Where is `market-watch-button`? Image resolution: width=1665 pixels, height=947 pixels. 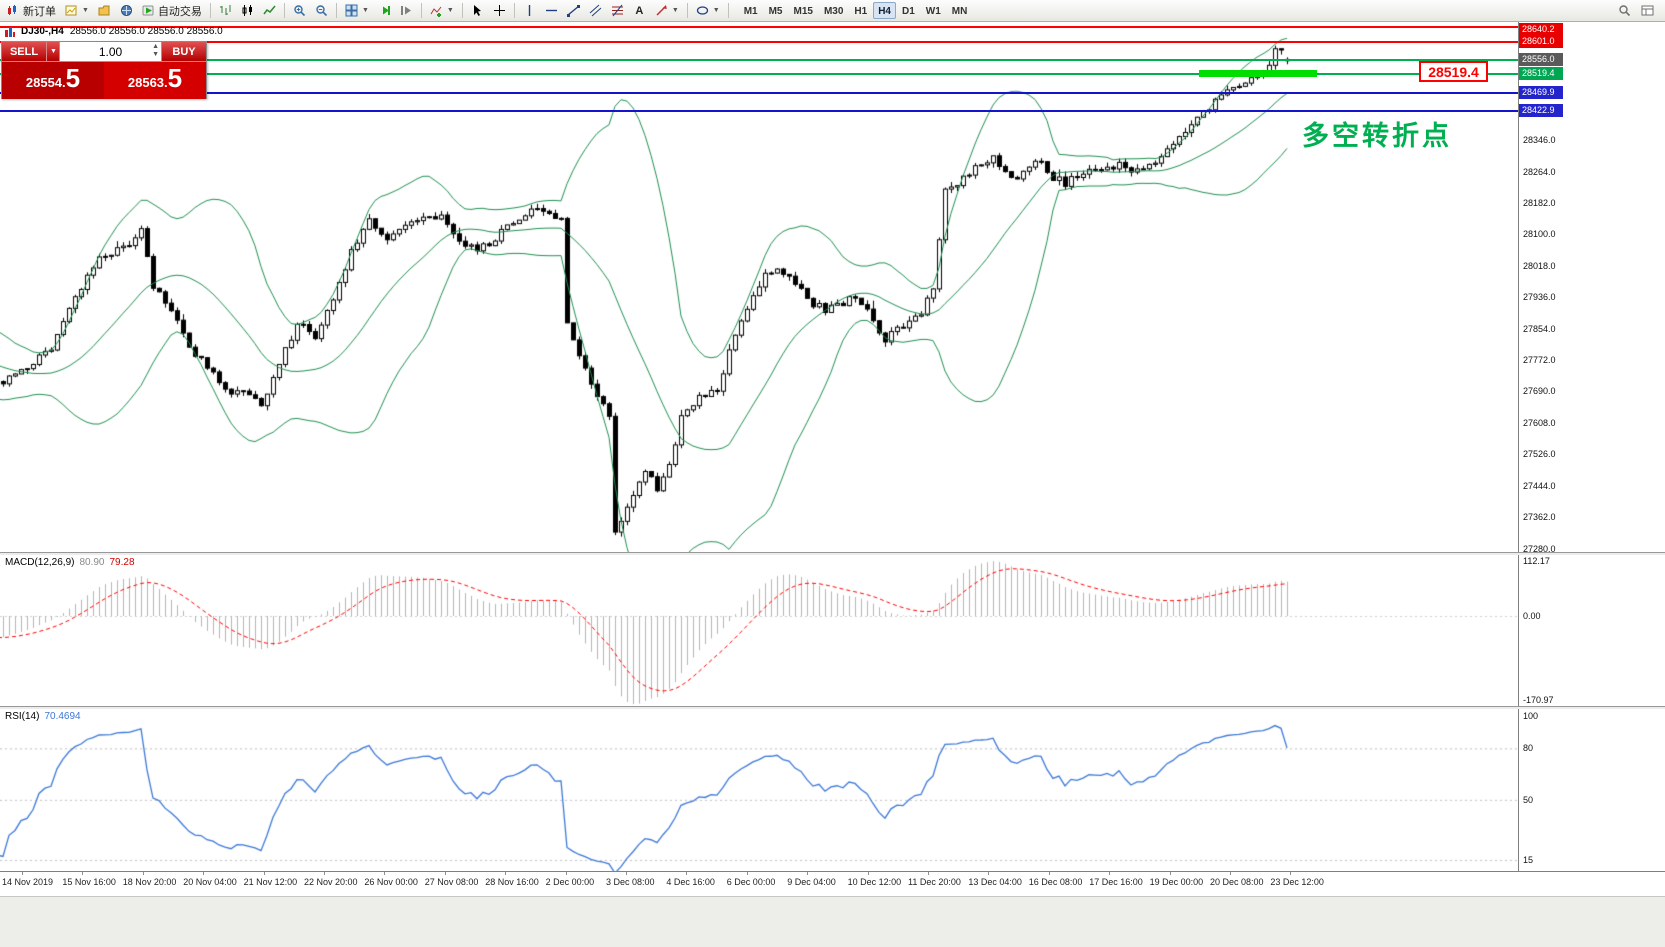 market-watch-button is located at coordinates (126, 10).